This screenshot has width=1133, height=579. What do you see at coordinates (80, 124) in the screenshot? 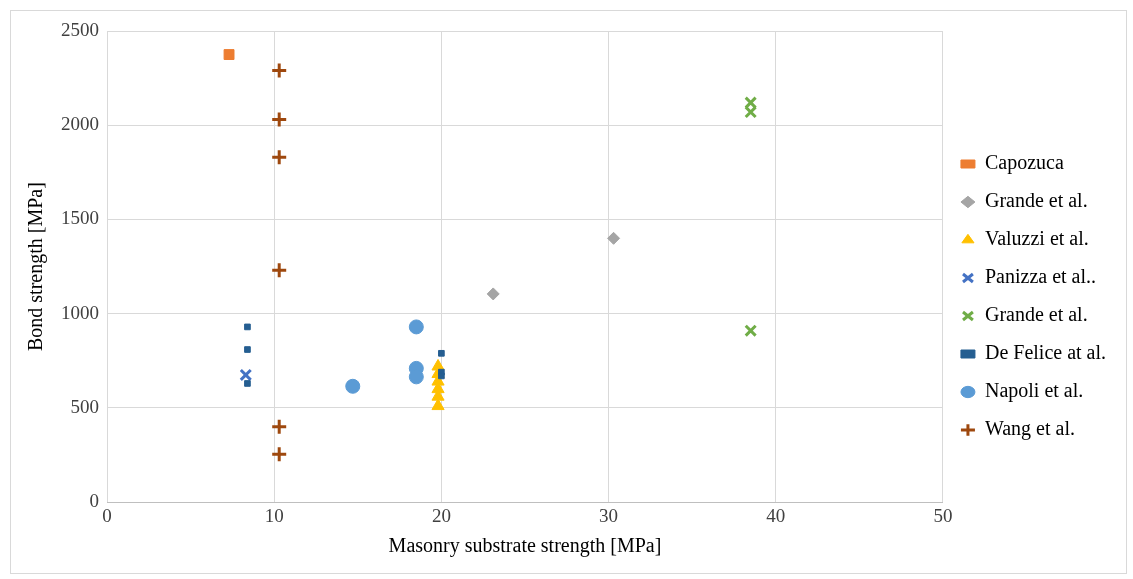
I see `y-tick-label: 2000` at bounding box center [80, 124].